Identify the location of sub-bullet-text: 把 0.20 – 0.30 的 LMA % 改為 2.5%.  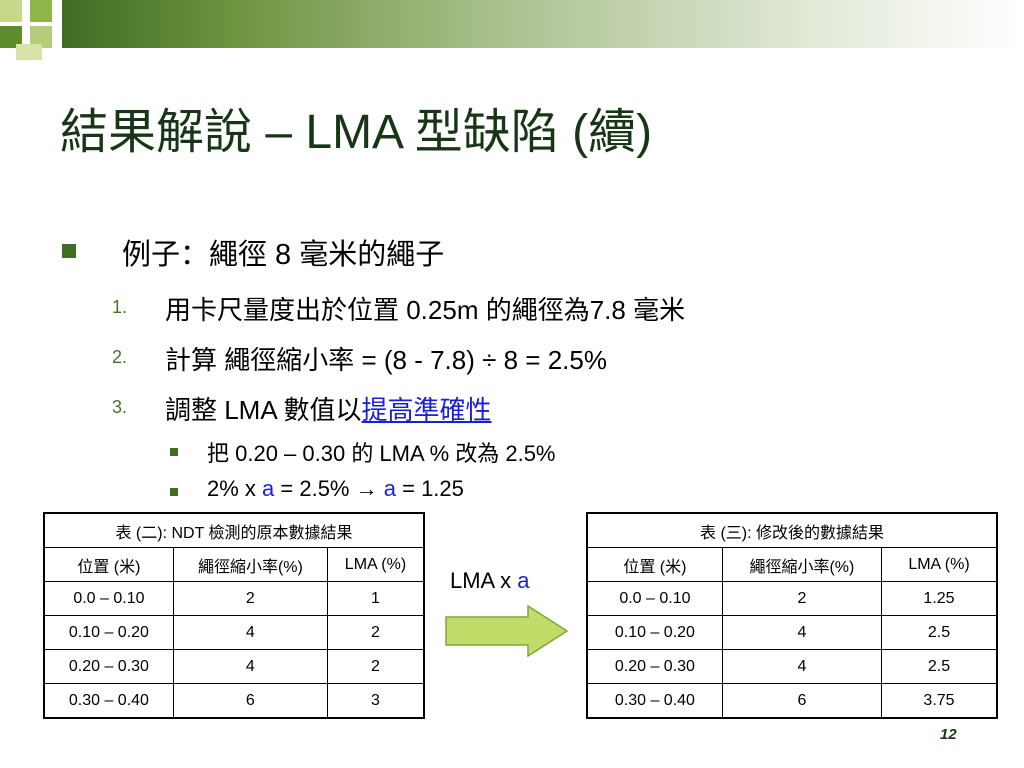
(381, 453).